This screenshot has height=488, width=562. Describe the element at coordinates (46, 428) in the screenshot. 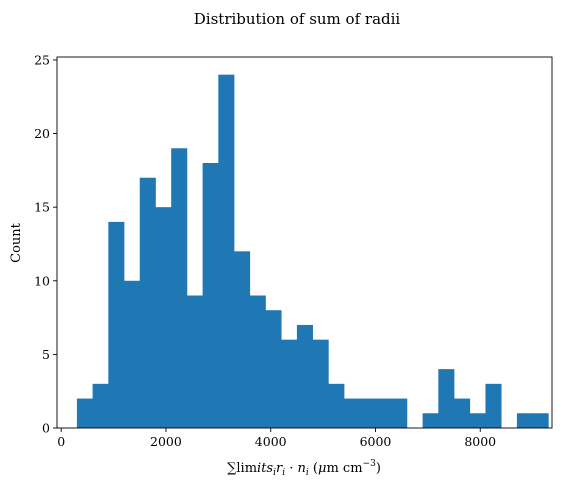

I see `y-tick-label: 0` at that location.